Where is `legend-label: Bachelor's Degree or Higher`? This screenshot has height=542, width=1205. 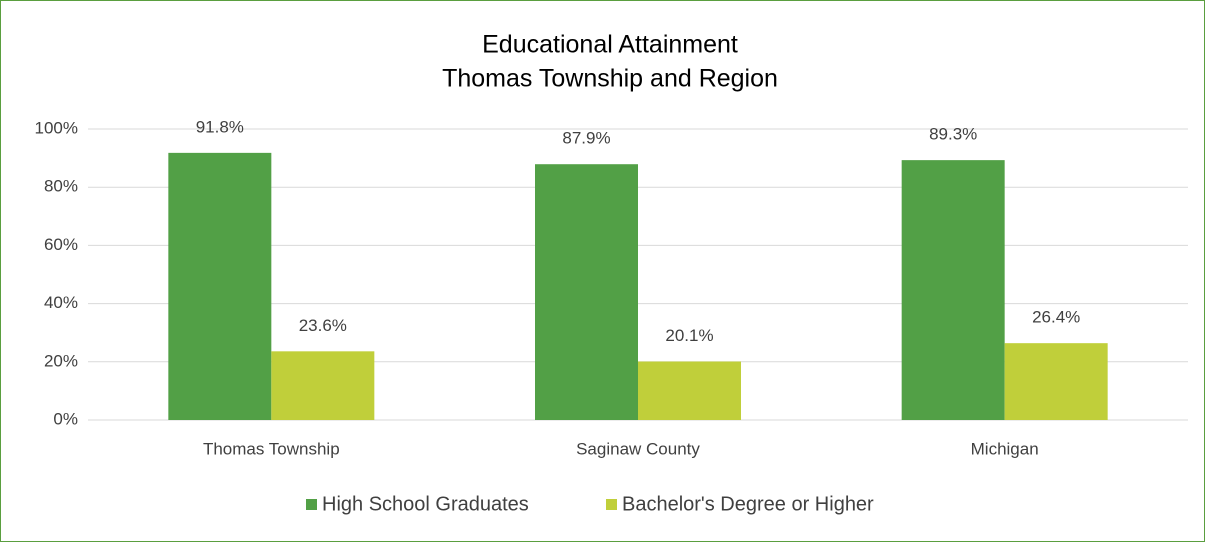 legend-label: Bachelor's Degree or Higher is located at coordinates (748, 504).